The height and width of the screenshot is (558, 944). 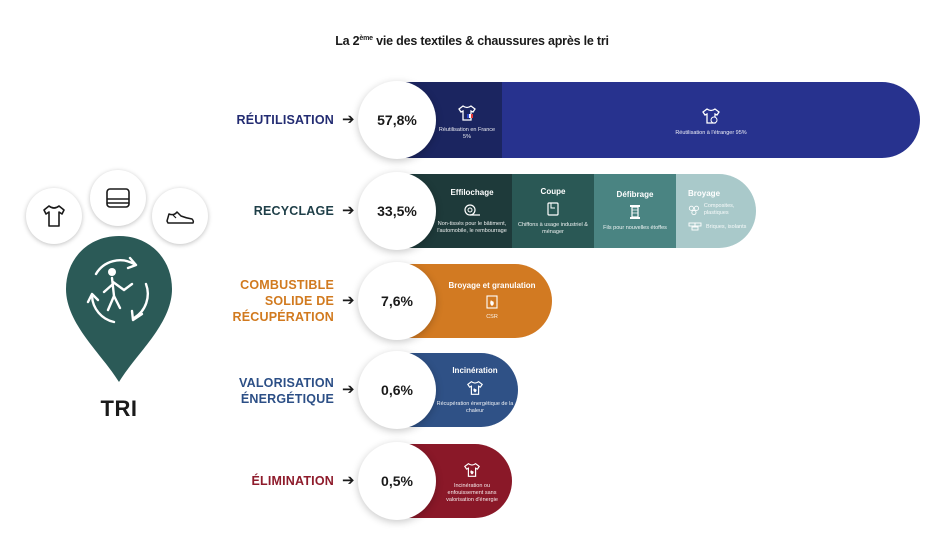 I want to click on percent-circle-reutilisation: 57,8%, so click(x=397, y=120).